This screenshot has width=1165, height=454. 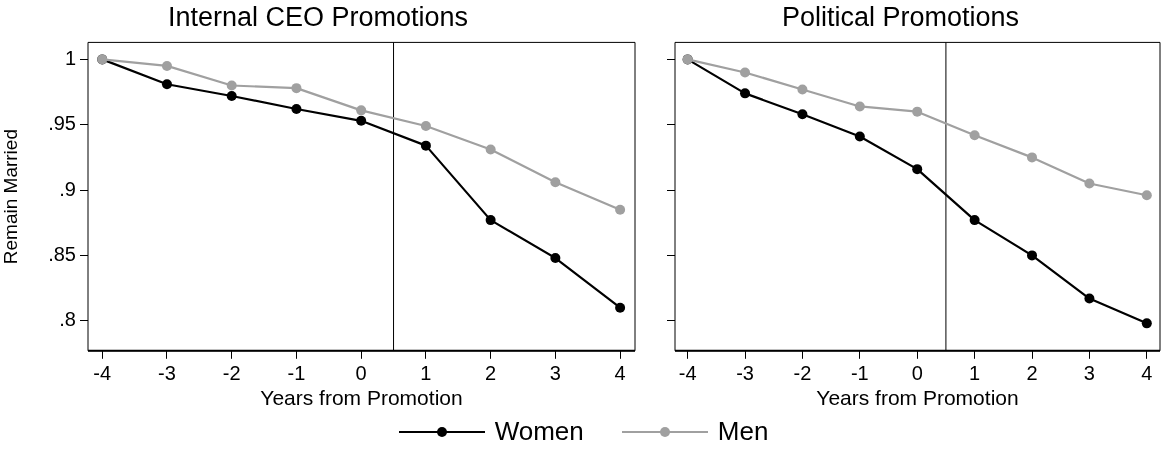 I want to click on y-tick-label: 1, so click(x=70, y=57).